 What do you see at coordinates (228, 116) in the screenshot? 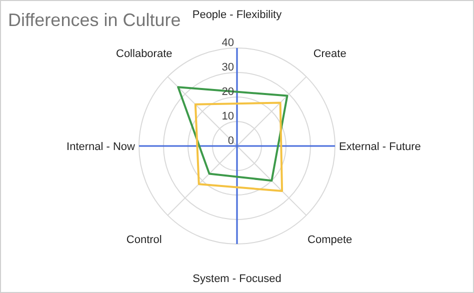
I see `y-tick-label: 10` at bounding box center [228, 116].